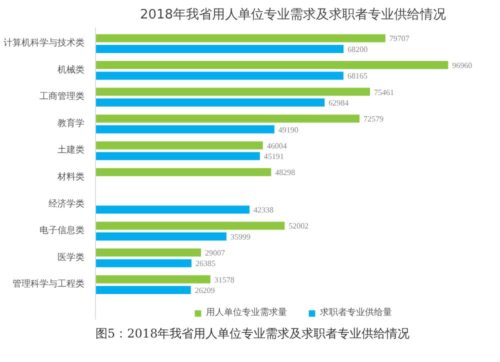 This screenshot has width=500, height=362. Describe the element at coordinates (240, 237) in the screenshot. I see `data-label: 35999` at that location.